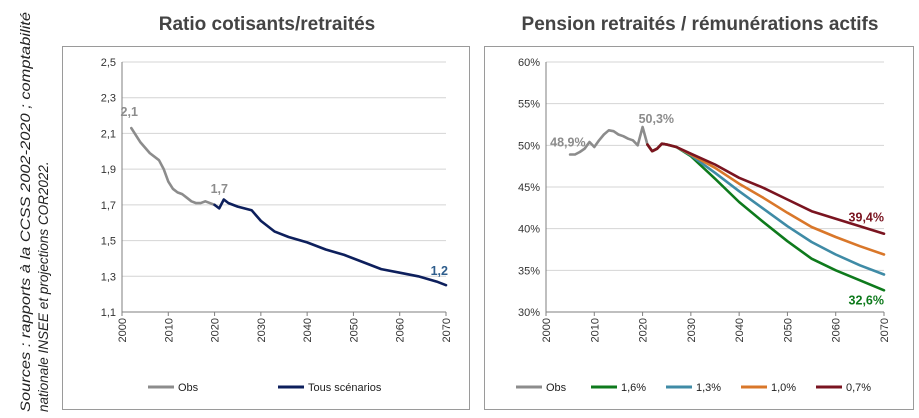  What do you see at coordinates (108, 277) in the screenshot?
I see `y-tick-label: 1,3` at bounding box center [108, 277].